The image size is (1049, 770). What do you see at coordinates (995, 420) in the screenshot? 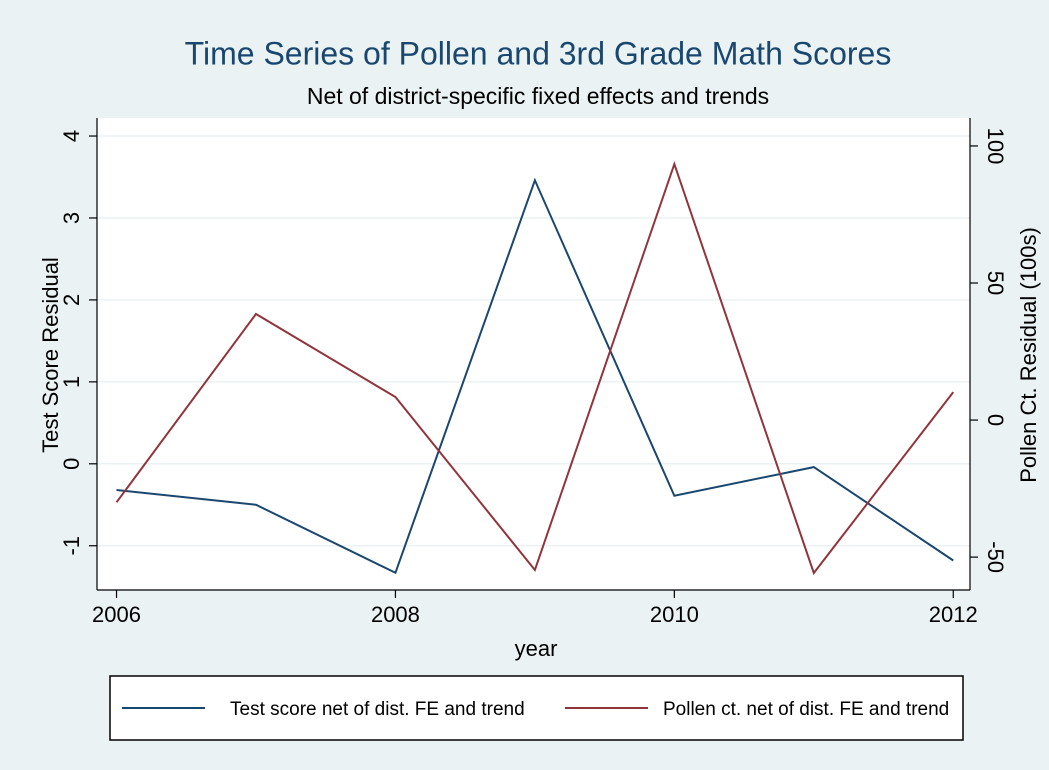
I see `y2-tick-label: 0` at bounding box center [995, 420].